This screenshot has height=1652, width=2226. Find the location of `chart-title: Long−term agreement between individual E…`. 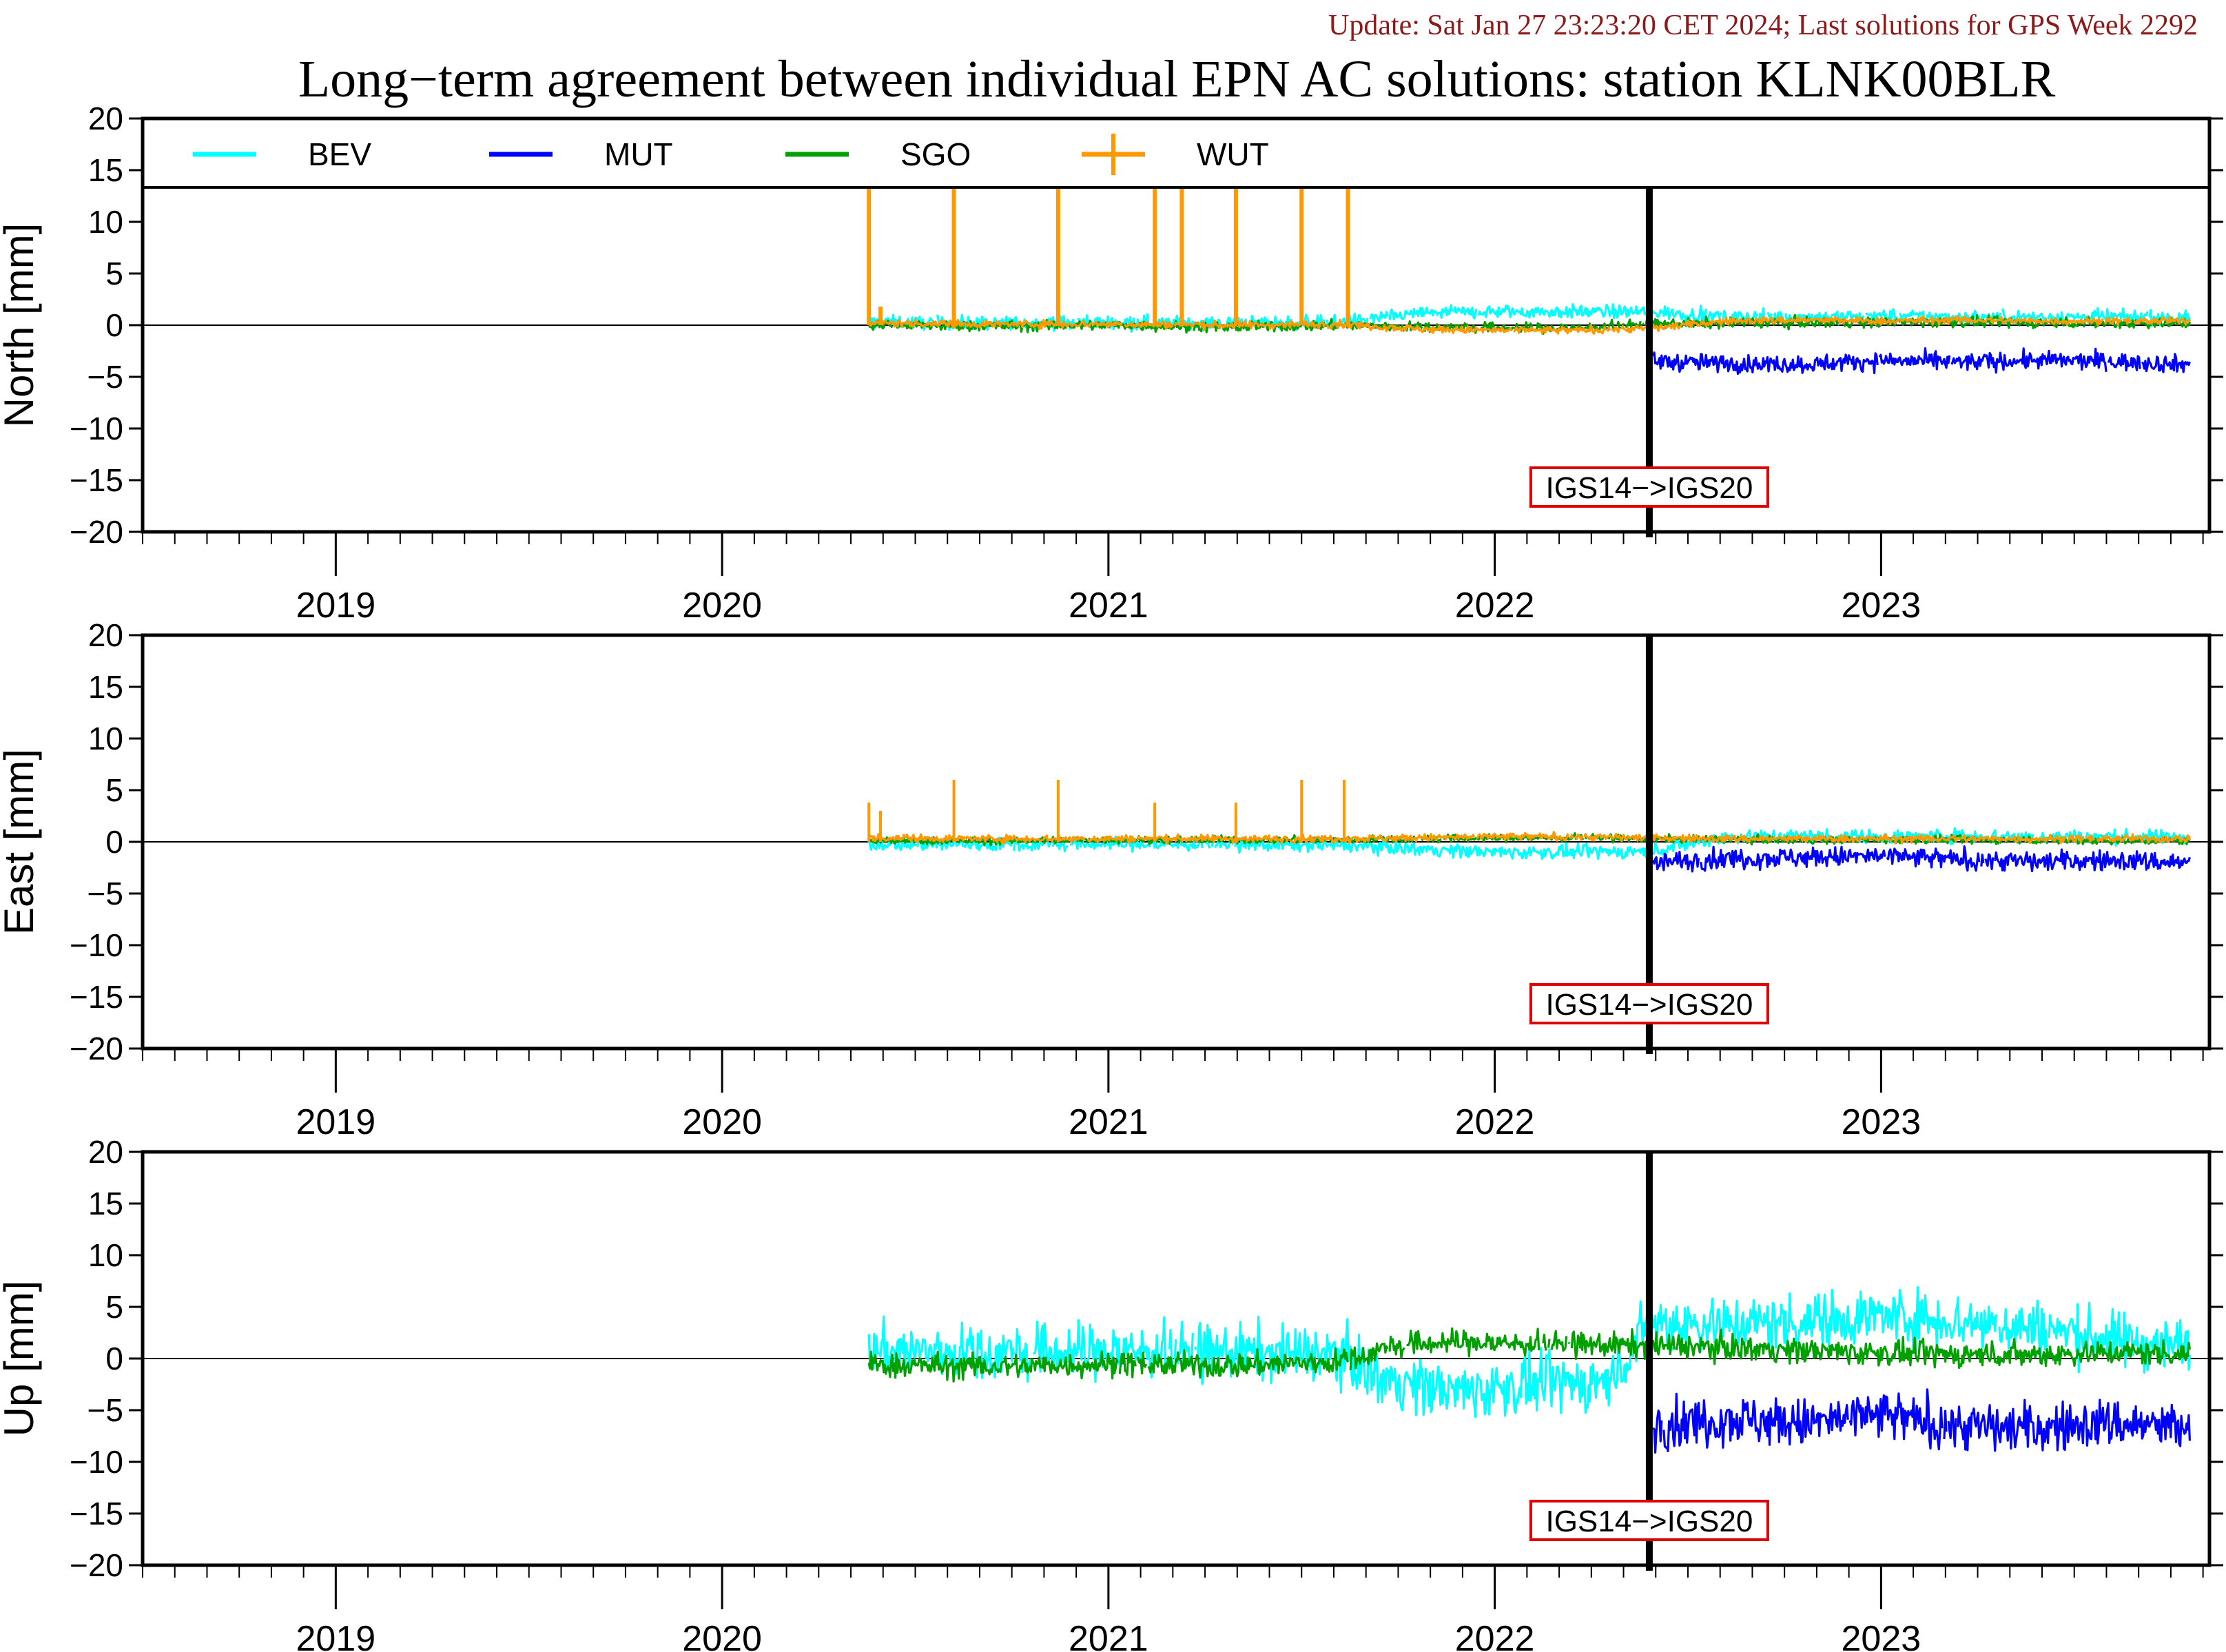

chart-title: Long−term agreement between individual E… is located at coordinates (1177, 79).